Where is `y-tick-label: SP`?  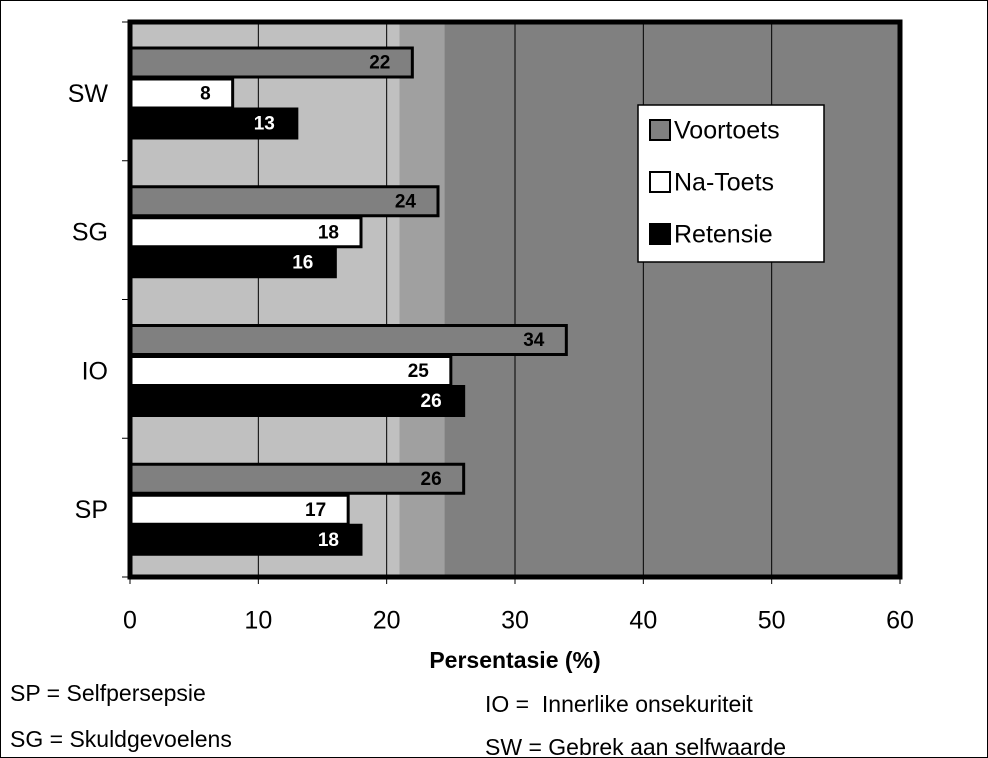
y-tick-label: SP is located at coordinates (91, 510).